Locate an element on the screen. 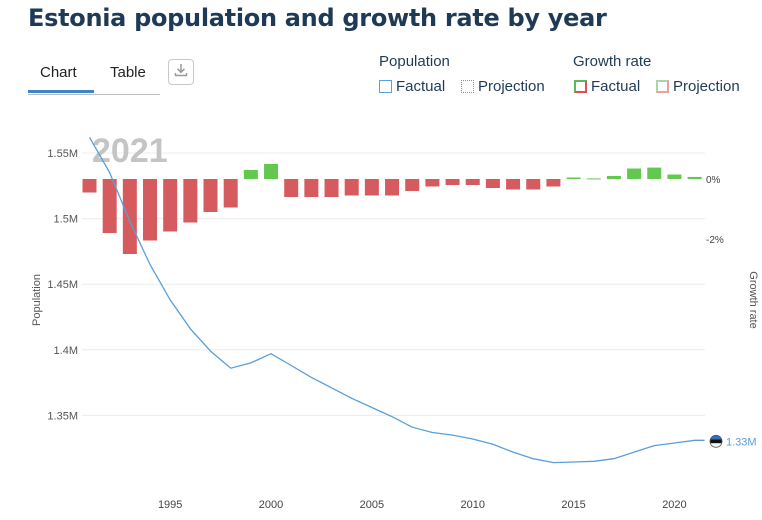 The height and width of the screenshot is (520, 762). growth-bar-2007 is located at coordinates (412, 185).